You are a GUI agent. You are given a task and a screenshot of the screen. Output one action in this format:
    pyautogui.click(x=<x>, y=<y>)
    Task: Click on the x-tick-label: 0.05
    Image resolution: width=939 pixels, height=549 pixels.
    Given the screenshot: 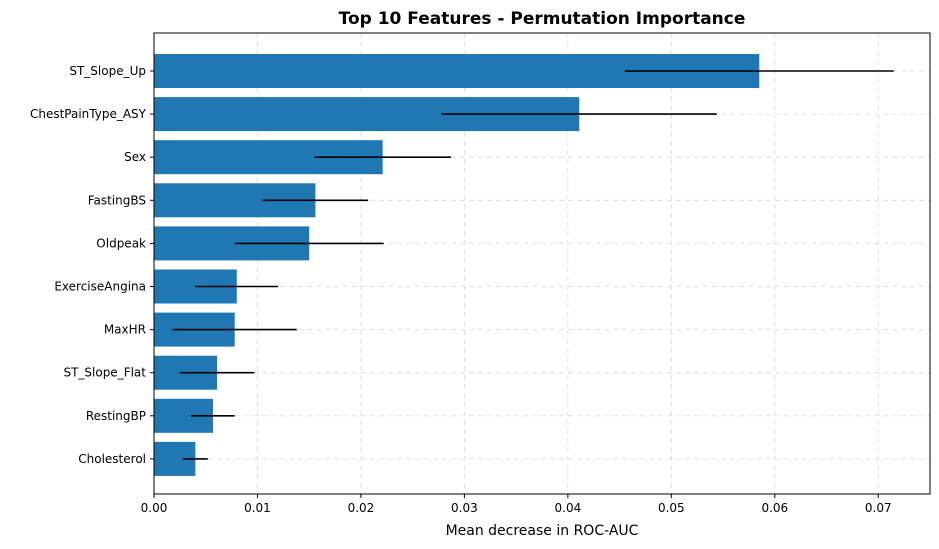 What is the action you would take?
    pyautogui.click(x=671, y=508)
    